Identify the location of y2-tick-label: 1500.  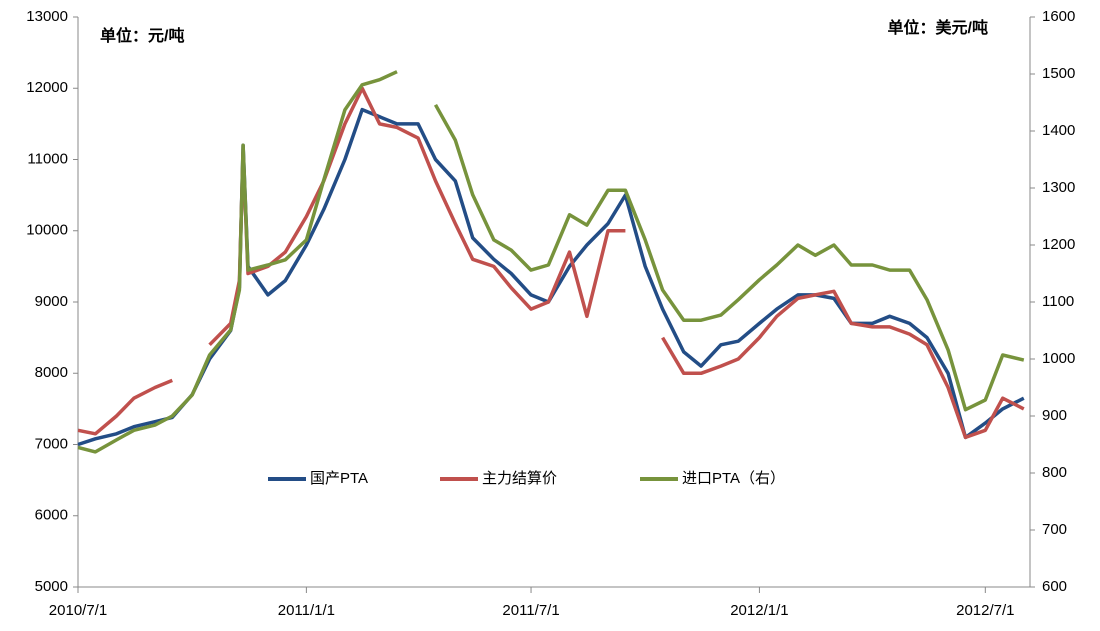
(1058, 73).